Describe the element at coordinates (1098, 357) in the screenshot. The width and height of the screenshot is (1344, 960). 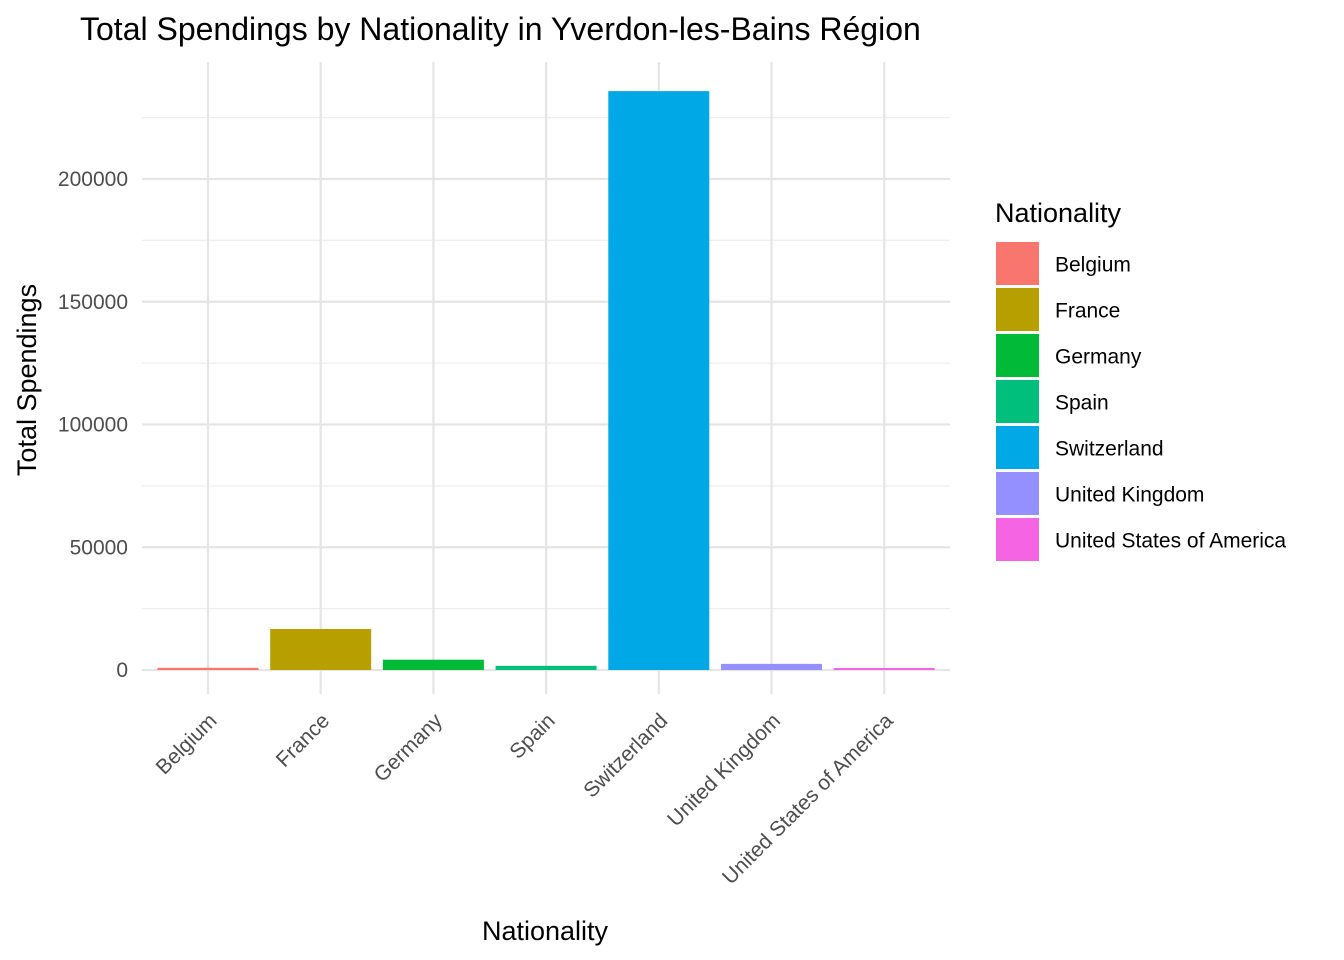
I see `legend-label: Germany` at that location.